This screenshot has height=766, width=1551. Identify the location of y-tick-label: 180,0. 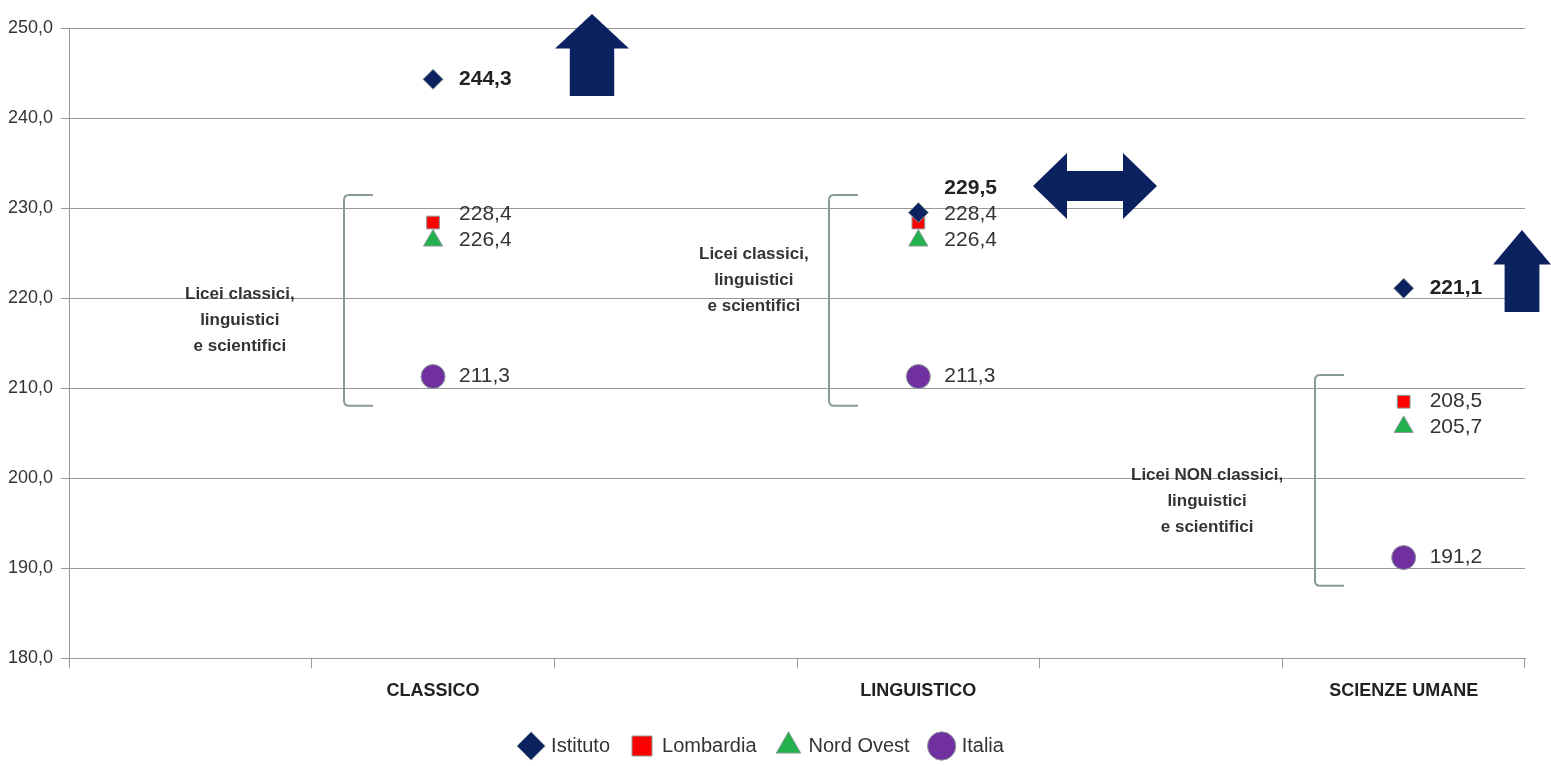
(31, 657).